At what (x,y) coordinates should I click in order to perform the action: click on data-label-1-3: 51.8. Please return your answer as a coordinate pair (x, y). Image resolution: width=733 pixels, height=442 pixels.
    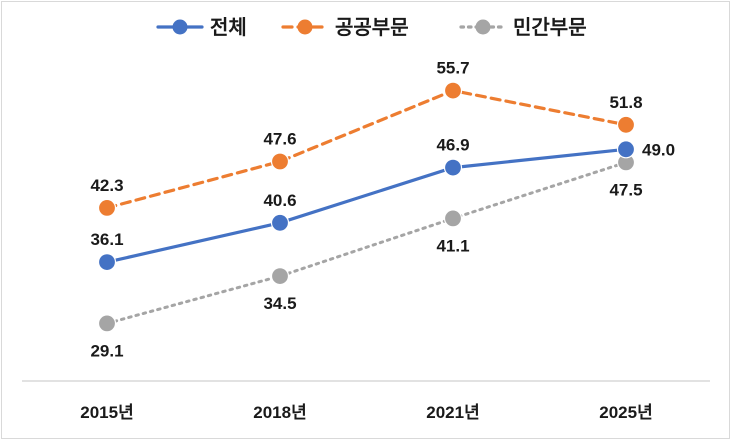
    Looking at the image, I should click on (625, 102).